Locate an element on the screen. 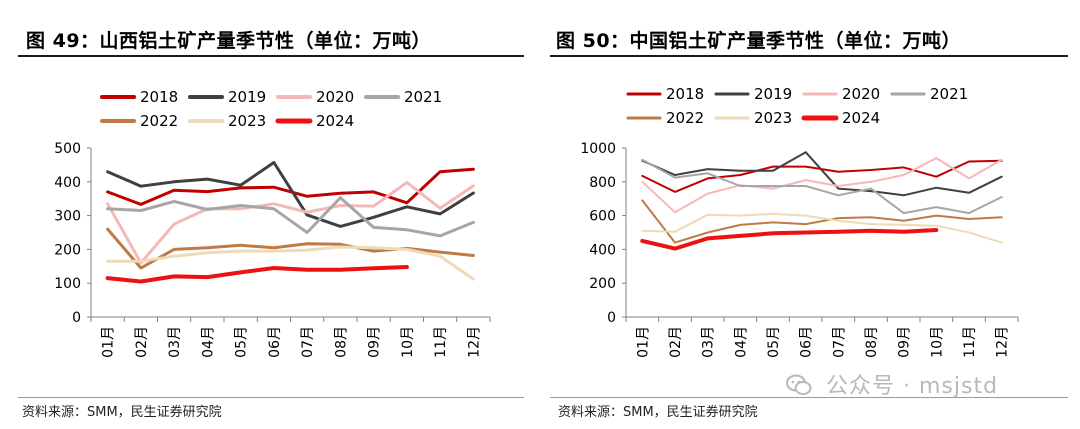 Image resolution: width=1080 pixels, height=429 pixels. right-series-2024 is located at coordinates (789, 239).